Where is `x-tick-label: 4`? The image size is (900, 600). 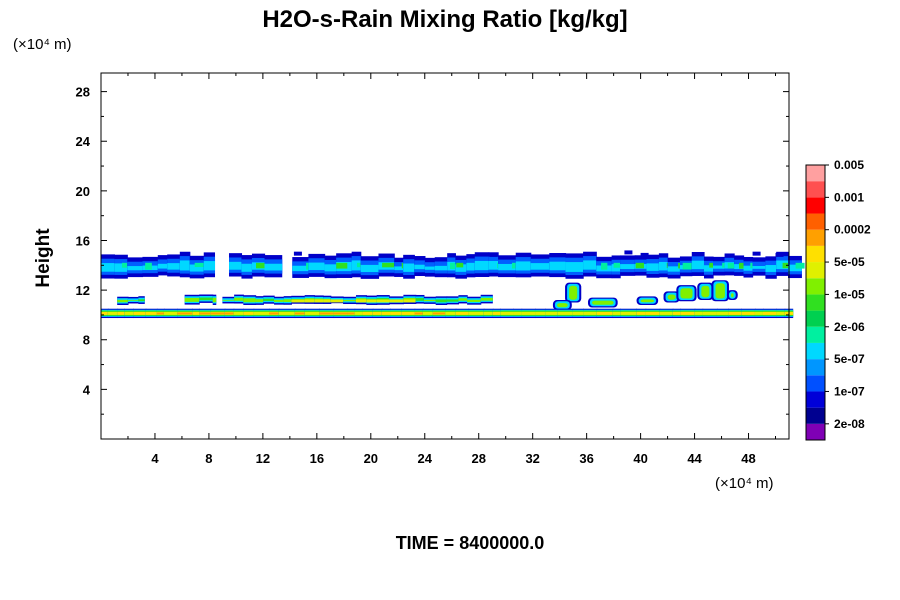 x-tick-label: 4 is located at coordinates (155, 458).